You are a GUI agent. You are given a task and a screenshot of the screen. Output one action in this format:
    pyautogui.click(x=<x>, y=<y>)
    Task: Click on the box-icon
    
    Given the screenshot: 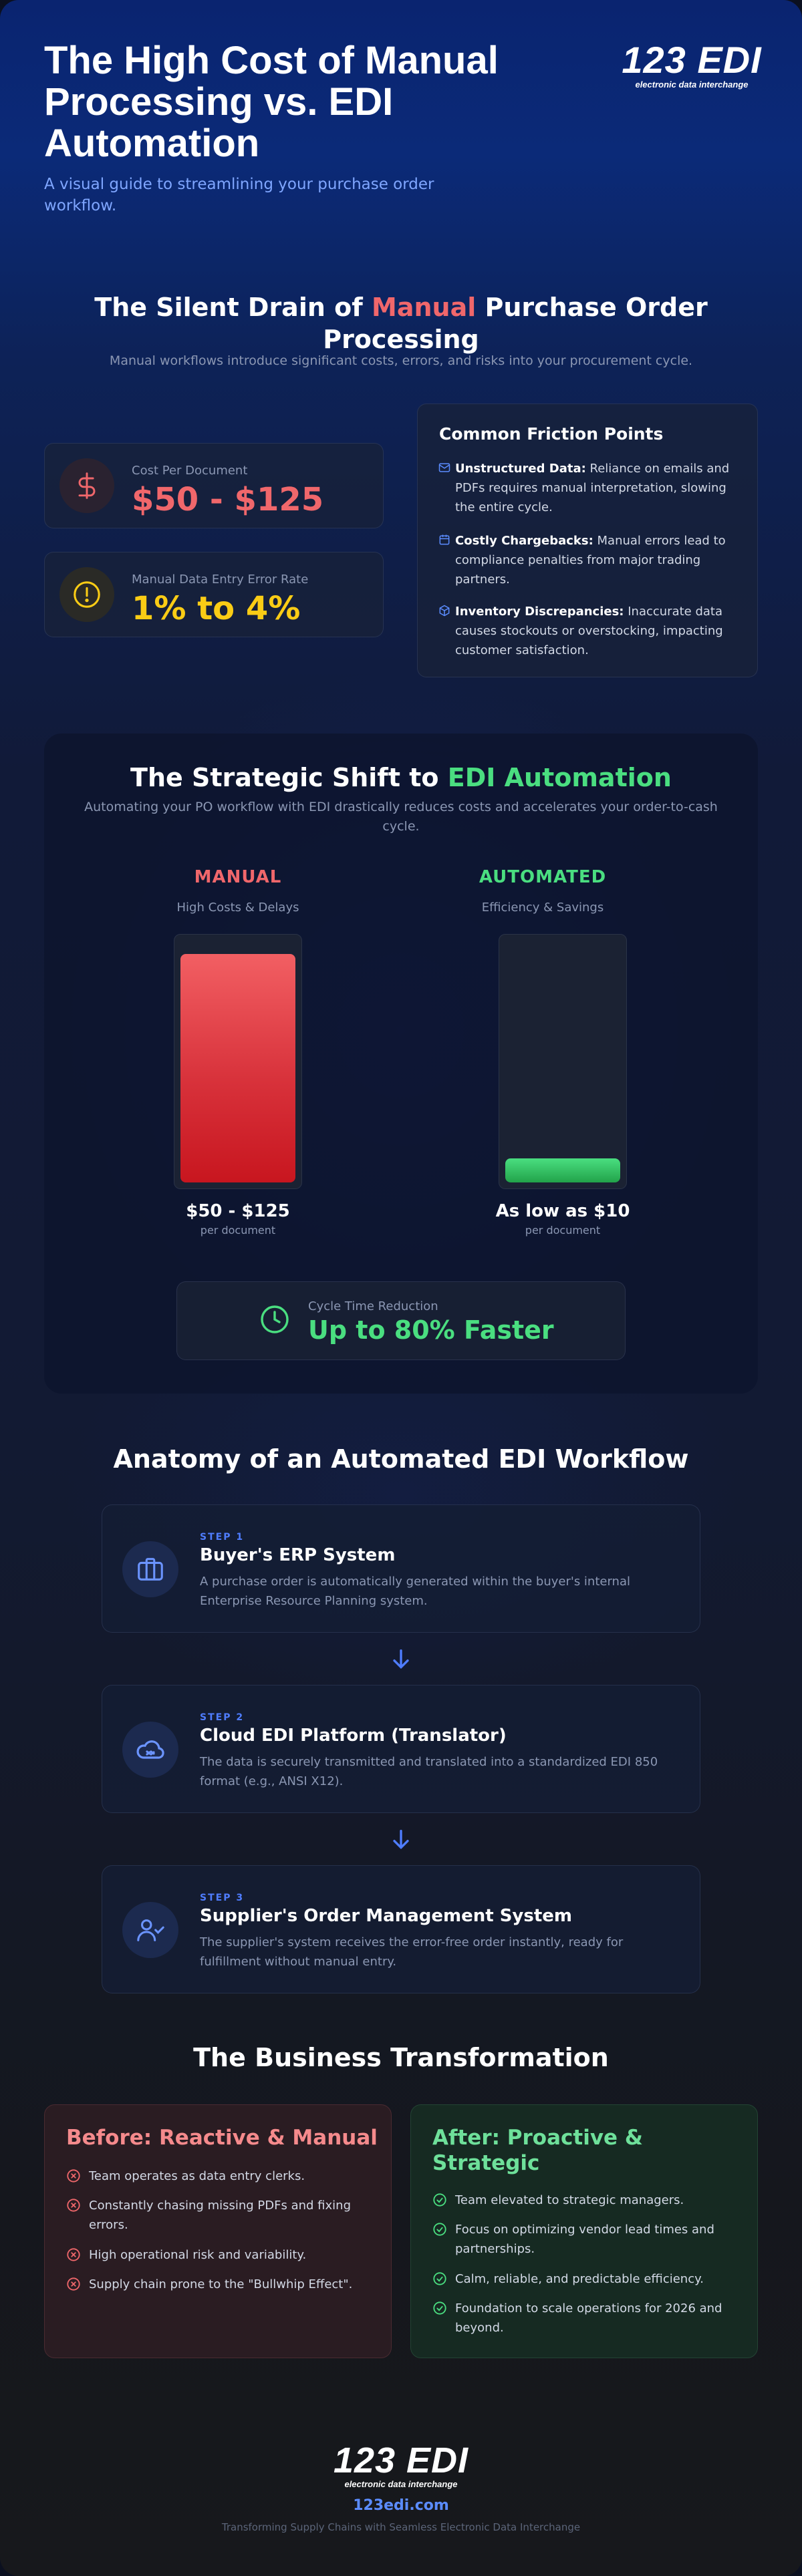 What is the action you would take?
    pyautogui.click(x=446, y=631)
    